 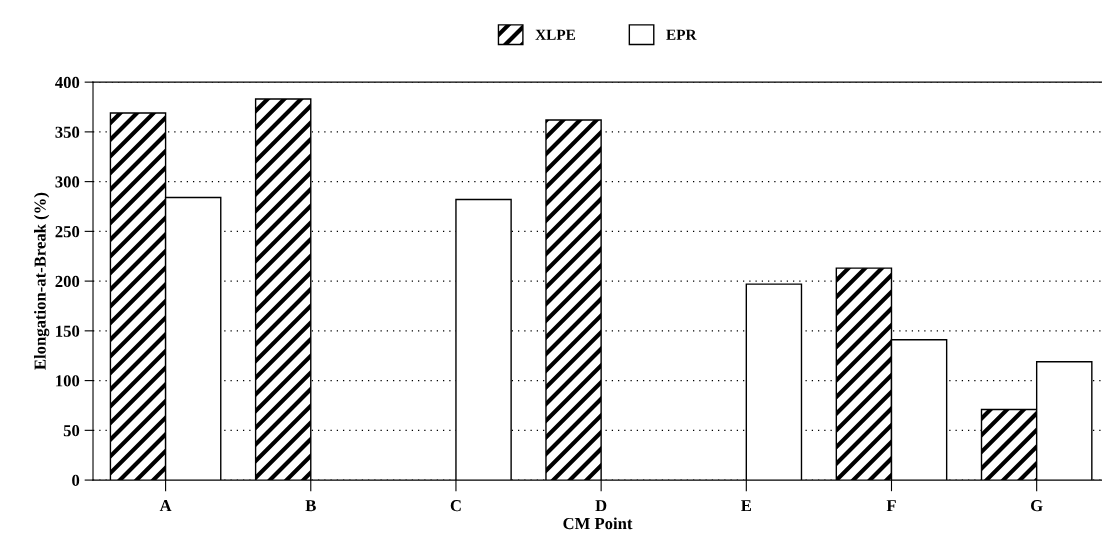 I want to click on y-tick-label: 50, so click(x=71, y=431).